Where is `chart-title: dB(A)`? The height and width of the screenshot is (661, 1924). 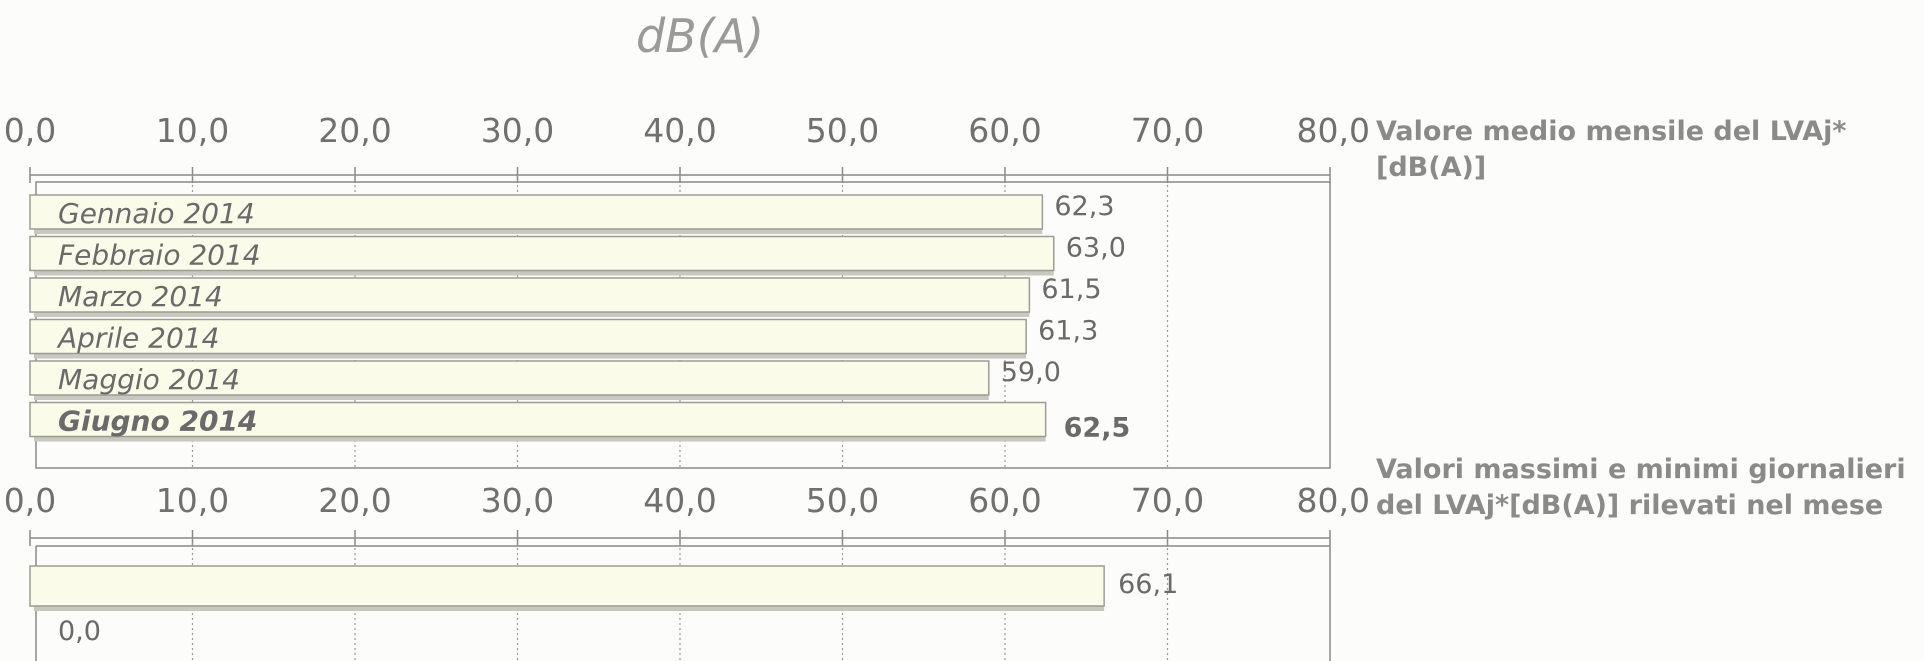 chart-title: dB(A) is located at coordinates (700, 36).